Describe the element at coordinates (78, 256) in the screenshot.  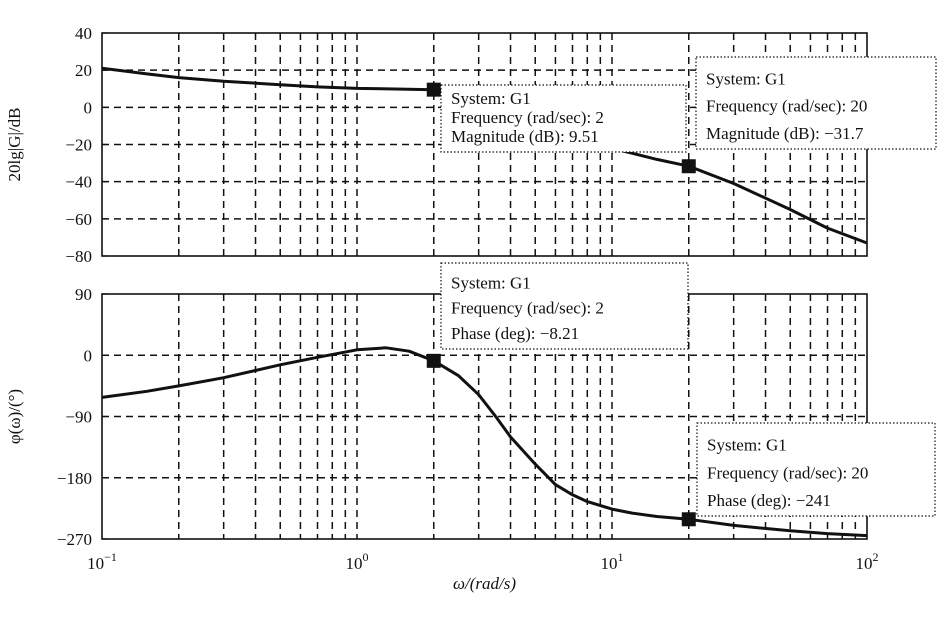
I see `magnitude-ytick-label: −80` at that location.